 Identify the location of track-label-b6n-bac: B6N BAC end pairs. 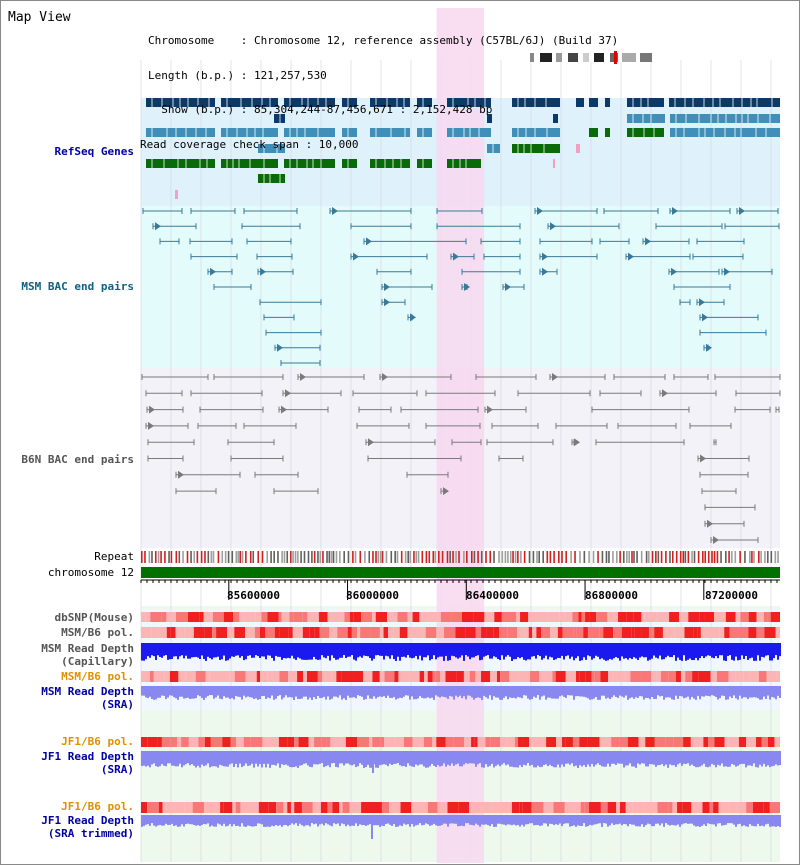
(77, 459).